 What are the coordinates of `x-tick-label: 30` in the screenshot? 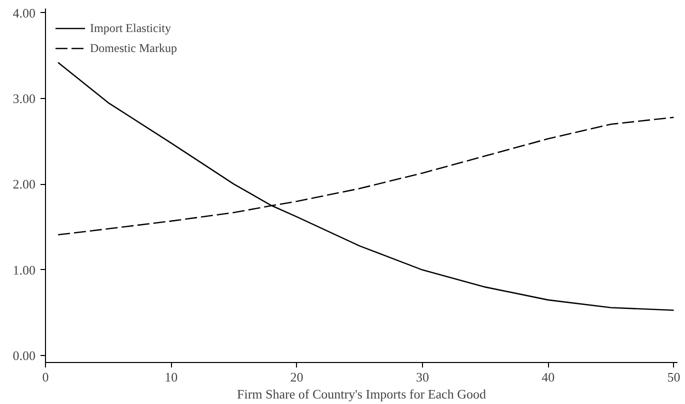 It's located at (422, 377).